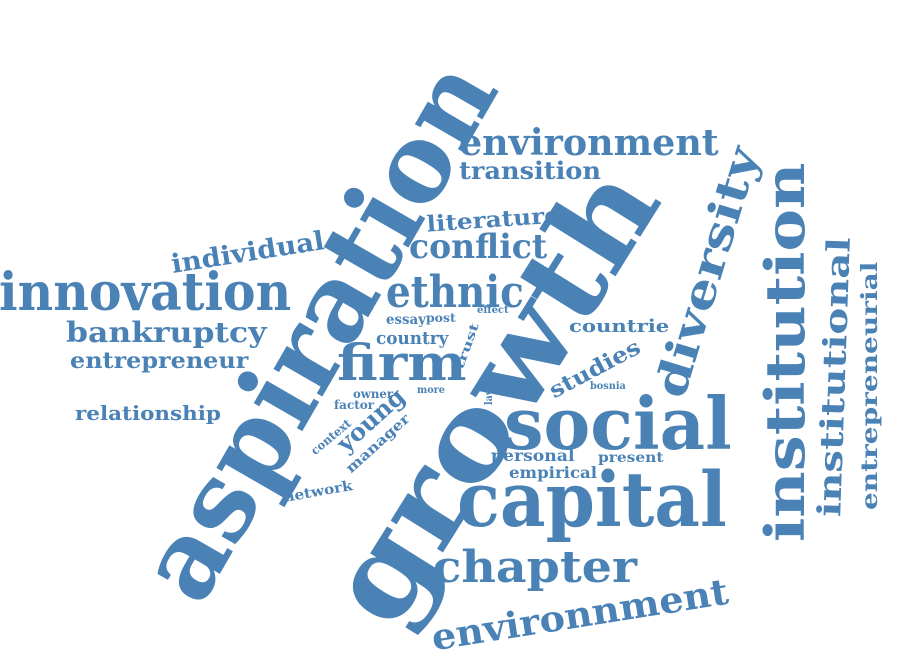 Image resolution: width=900 pixels, height=671 pixels. What do you see at coordinates (146, 292) in the screenshot?
I see `word-innovation: innovation` at bounding box center [146, 292].